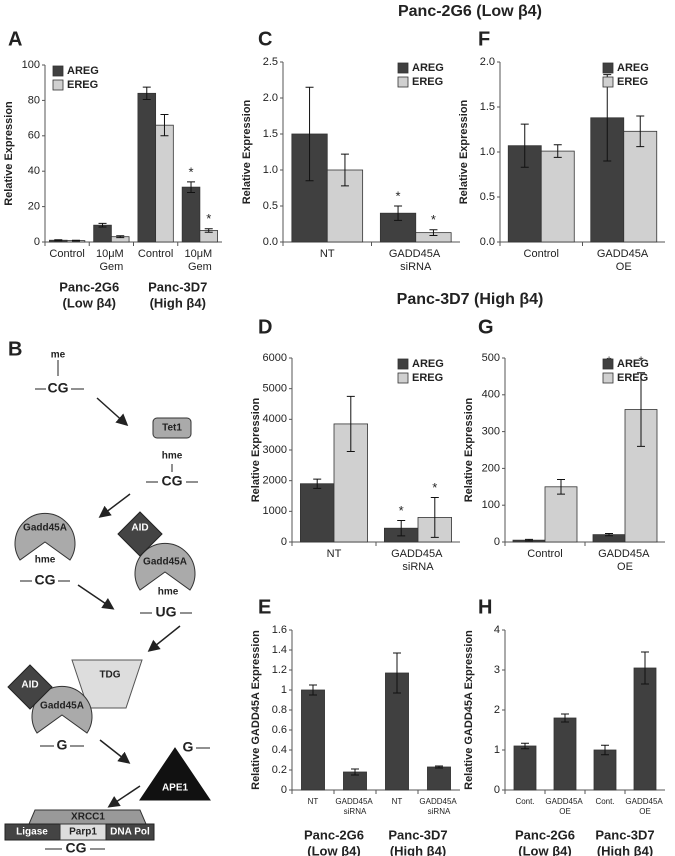  I want to click on group-label: (Low β4), so click(89, 302).